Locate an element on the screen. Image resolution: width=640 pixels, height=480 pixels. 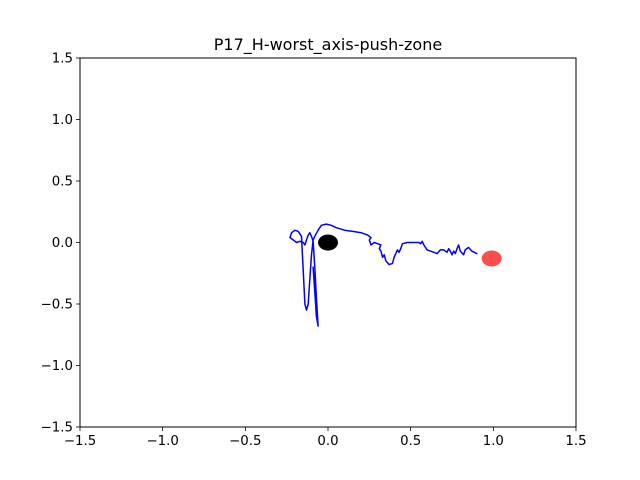
x-tick-label: −0.5 is located at coordinates (245, 441).